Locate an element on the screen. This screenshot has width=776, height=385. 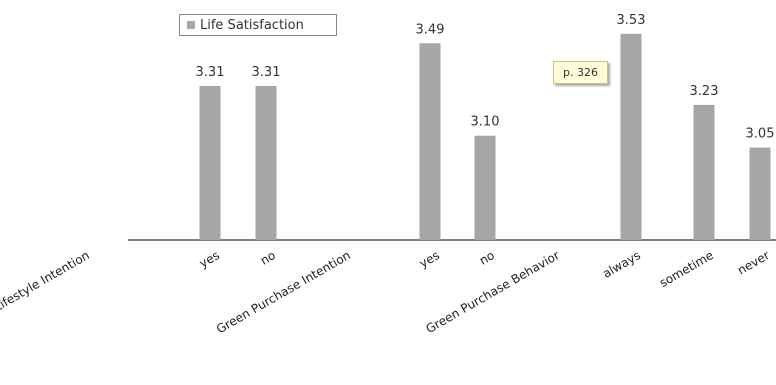
tick-label-9: never is located at coordinates (753, 262).